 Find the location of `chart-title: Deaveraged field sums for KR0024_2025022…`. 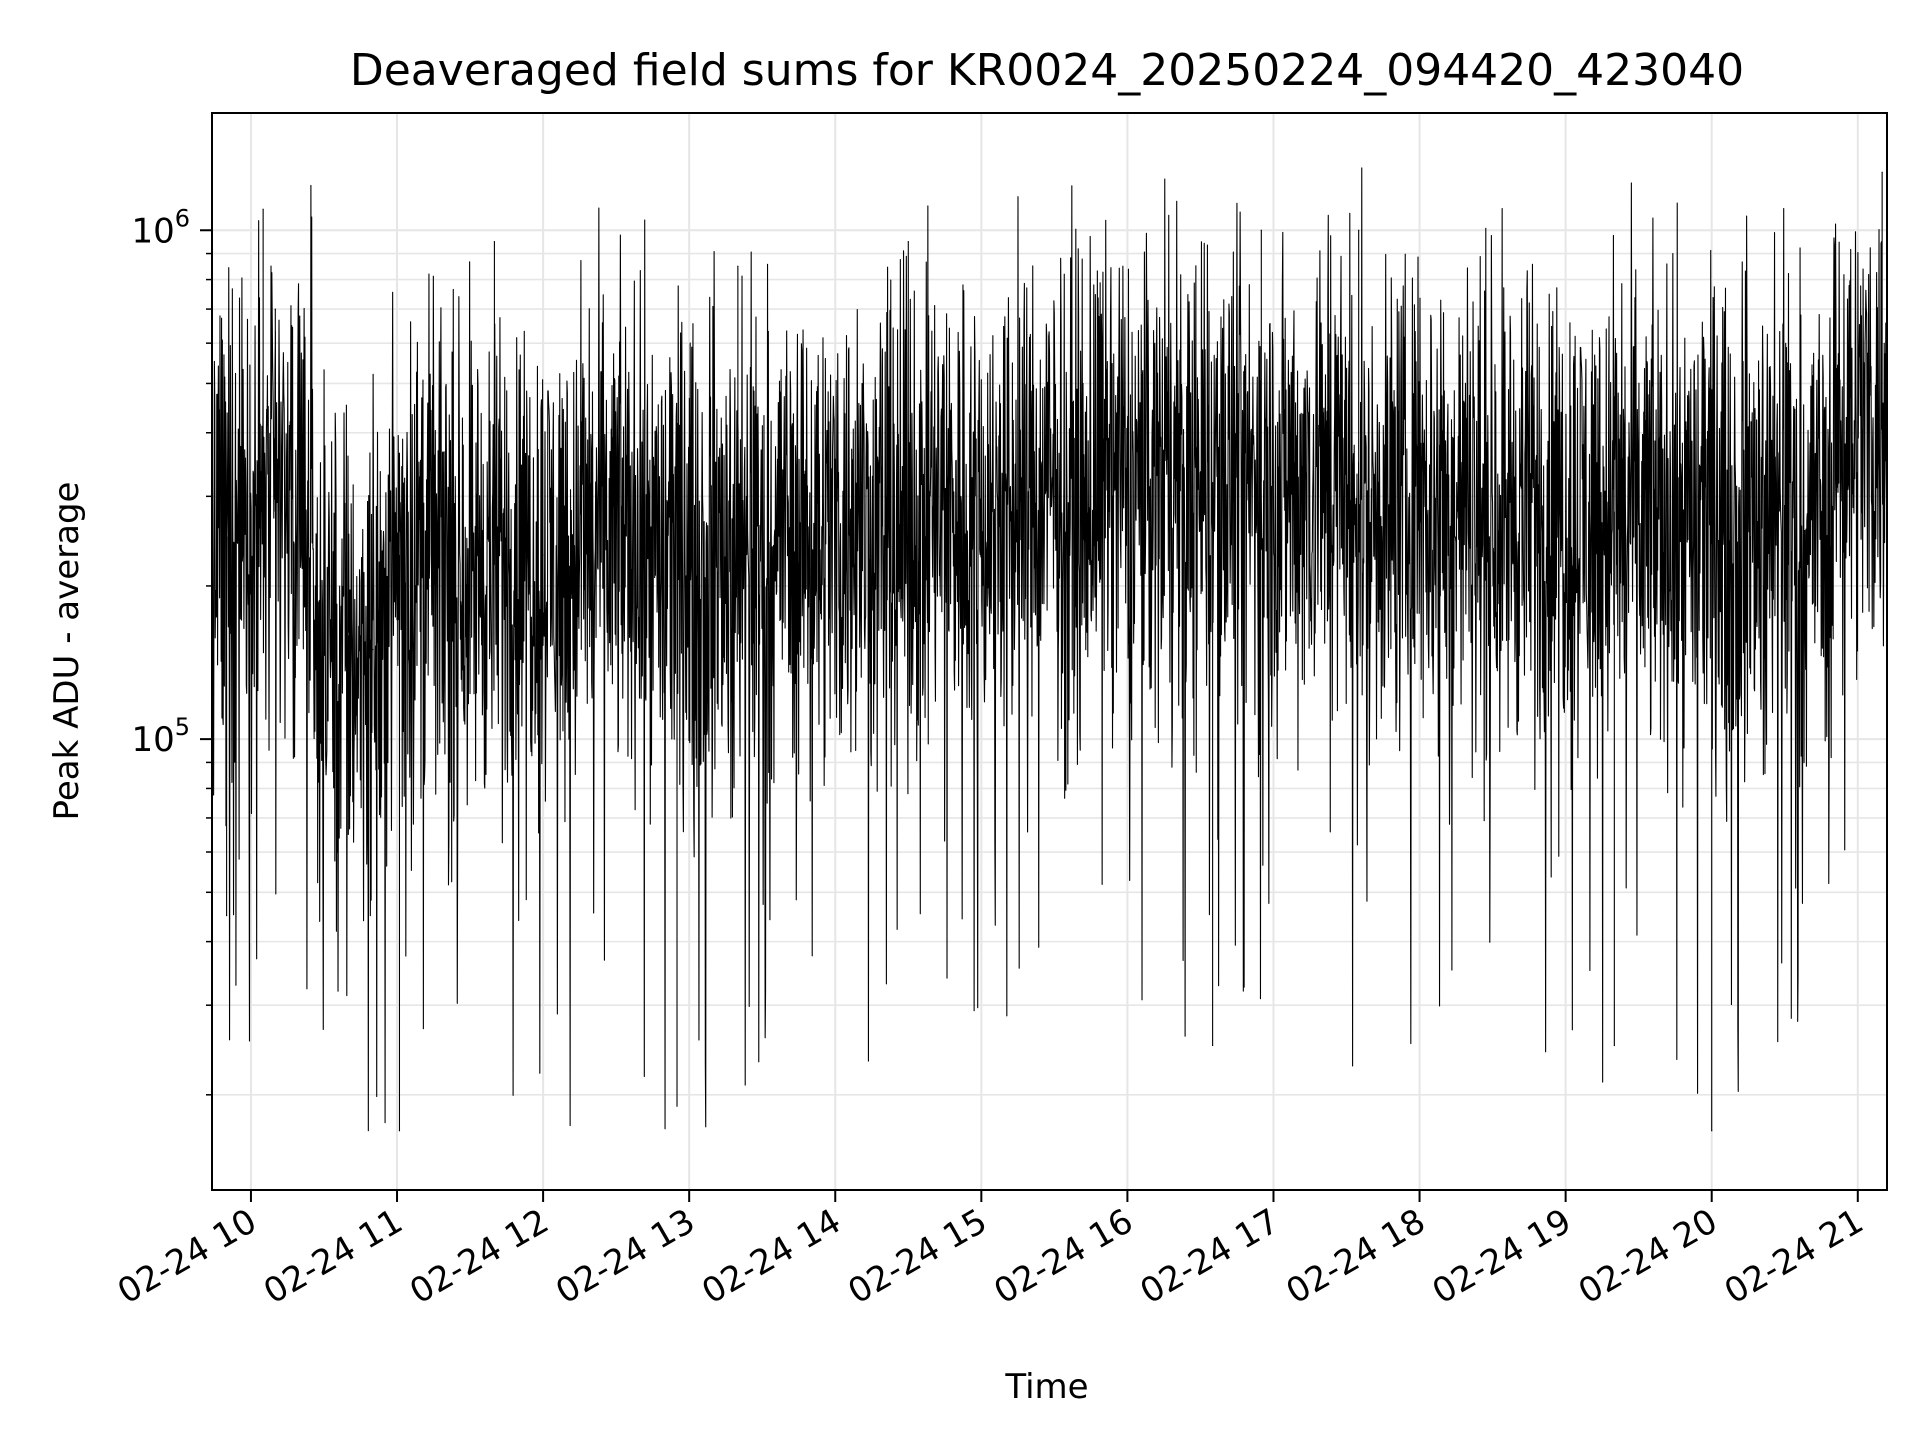

chart-title: Deaveraged field sums for KR0024_2025022… is located at coordinates (1047, 70).